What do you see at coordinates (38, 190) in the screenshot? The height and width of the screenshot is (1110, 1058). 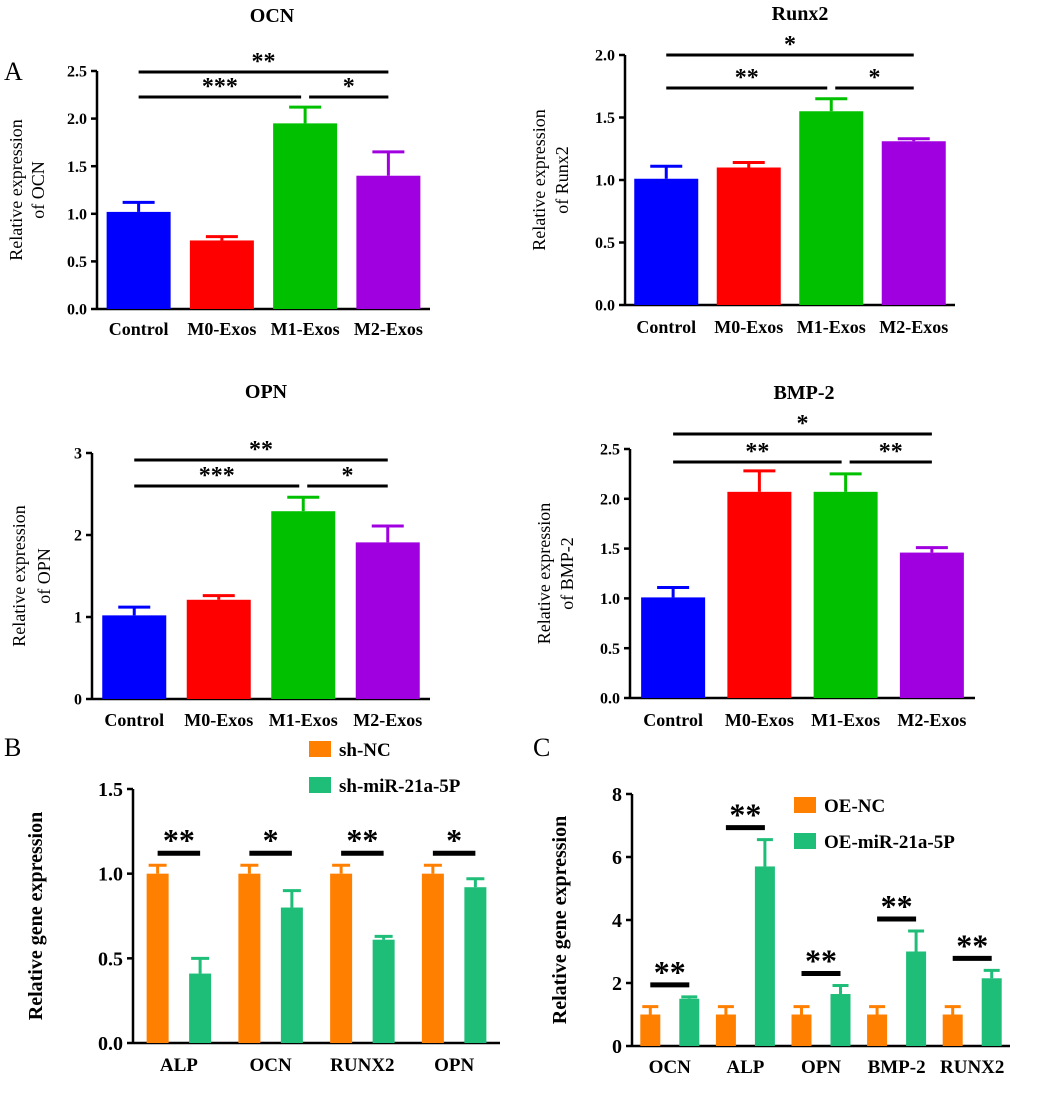 I see `y-axis-label: of OCN` at bounding box center [38, 190].